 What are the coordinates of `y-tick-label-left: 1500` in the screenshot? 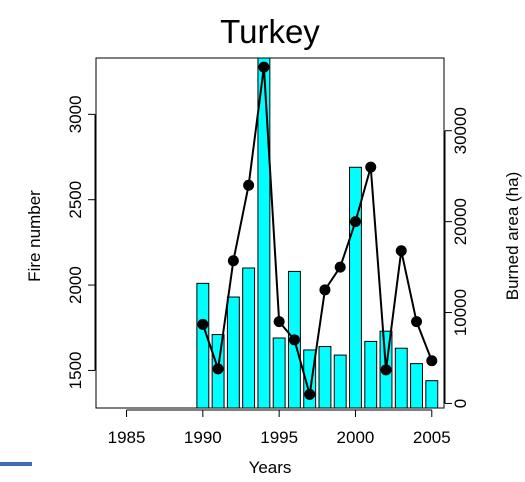 It's located at (75, 371).